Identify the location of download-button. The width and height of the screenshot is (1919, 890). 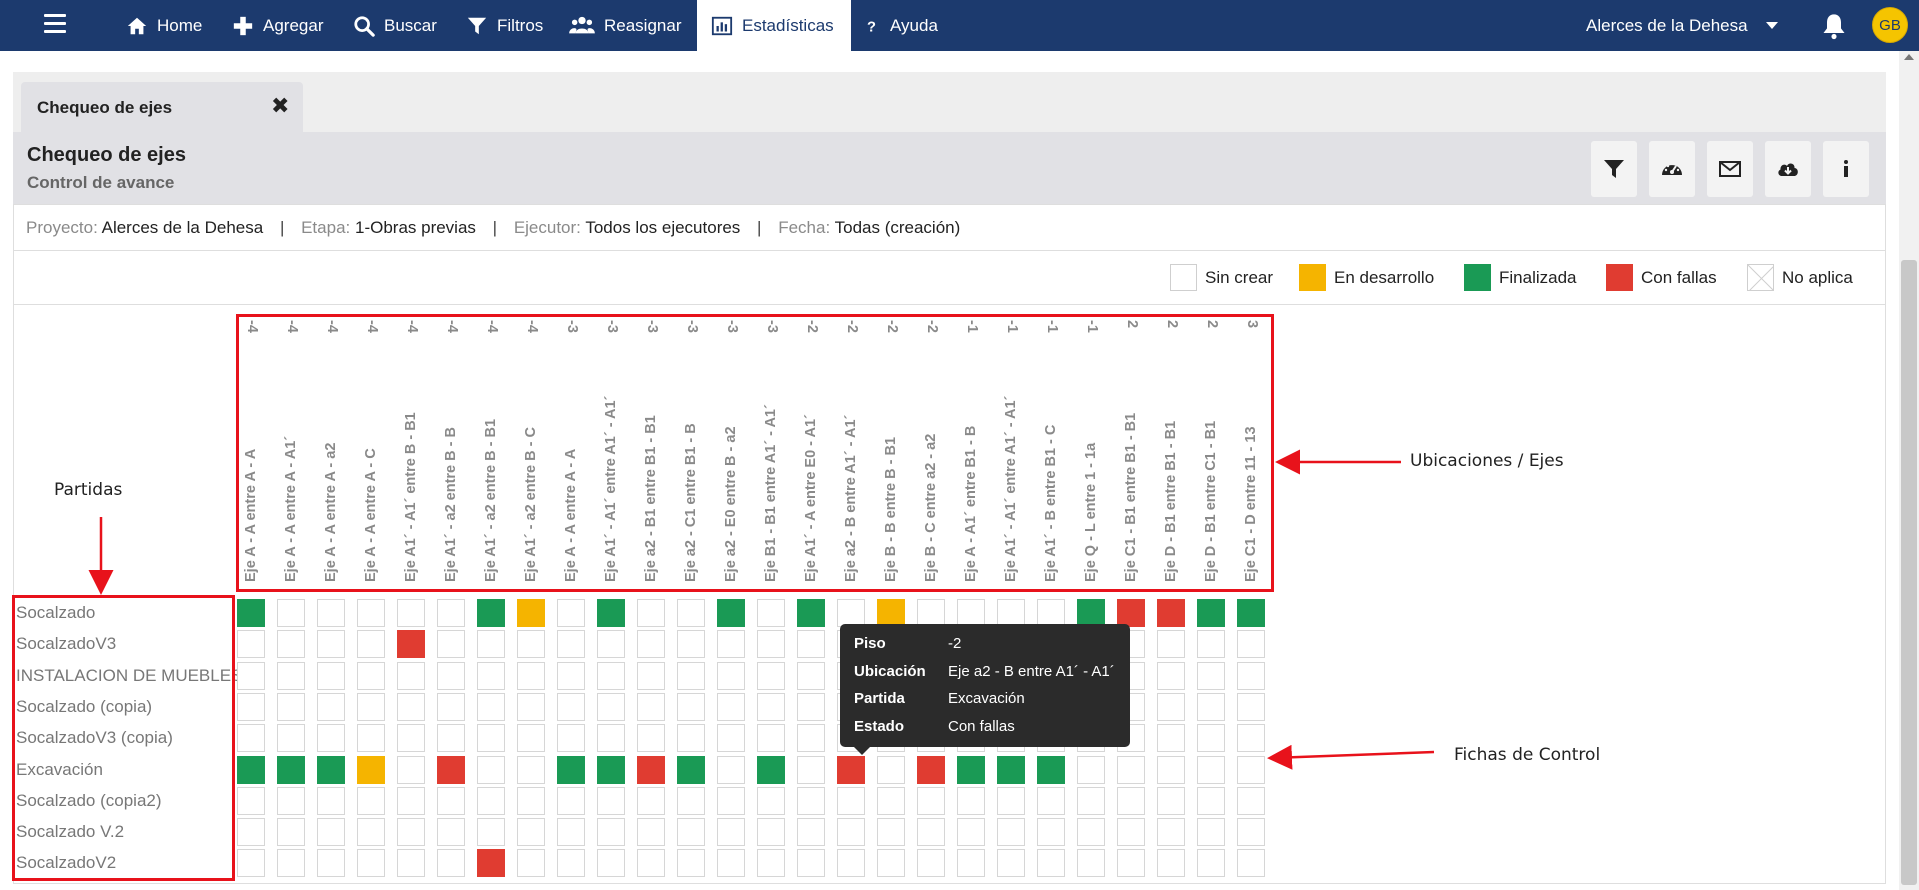
(1788, 169).